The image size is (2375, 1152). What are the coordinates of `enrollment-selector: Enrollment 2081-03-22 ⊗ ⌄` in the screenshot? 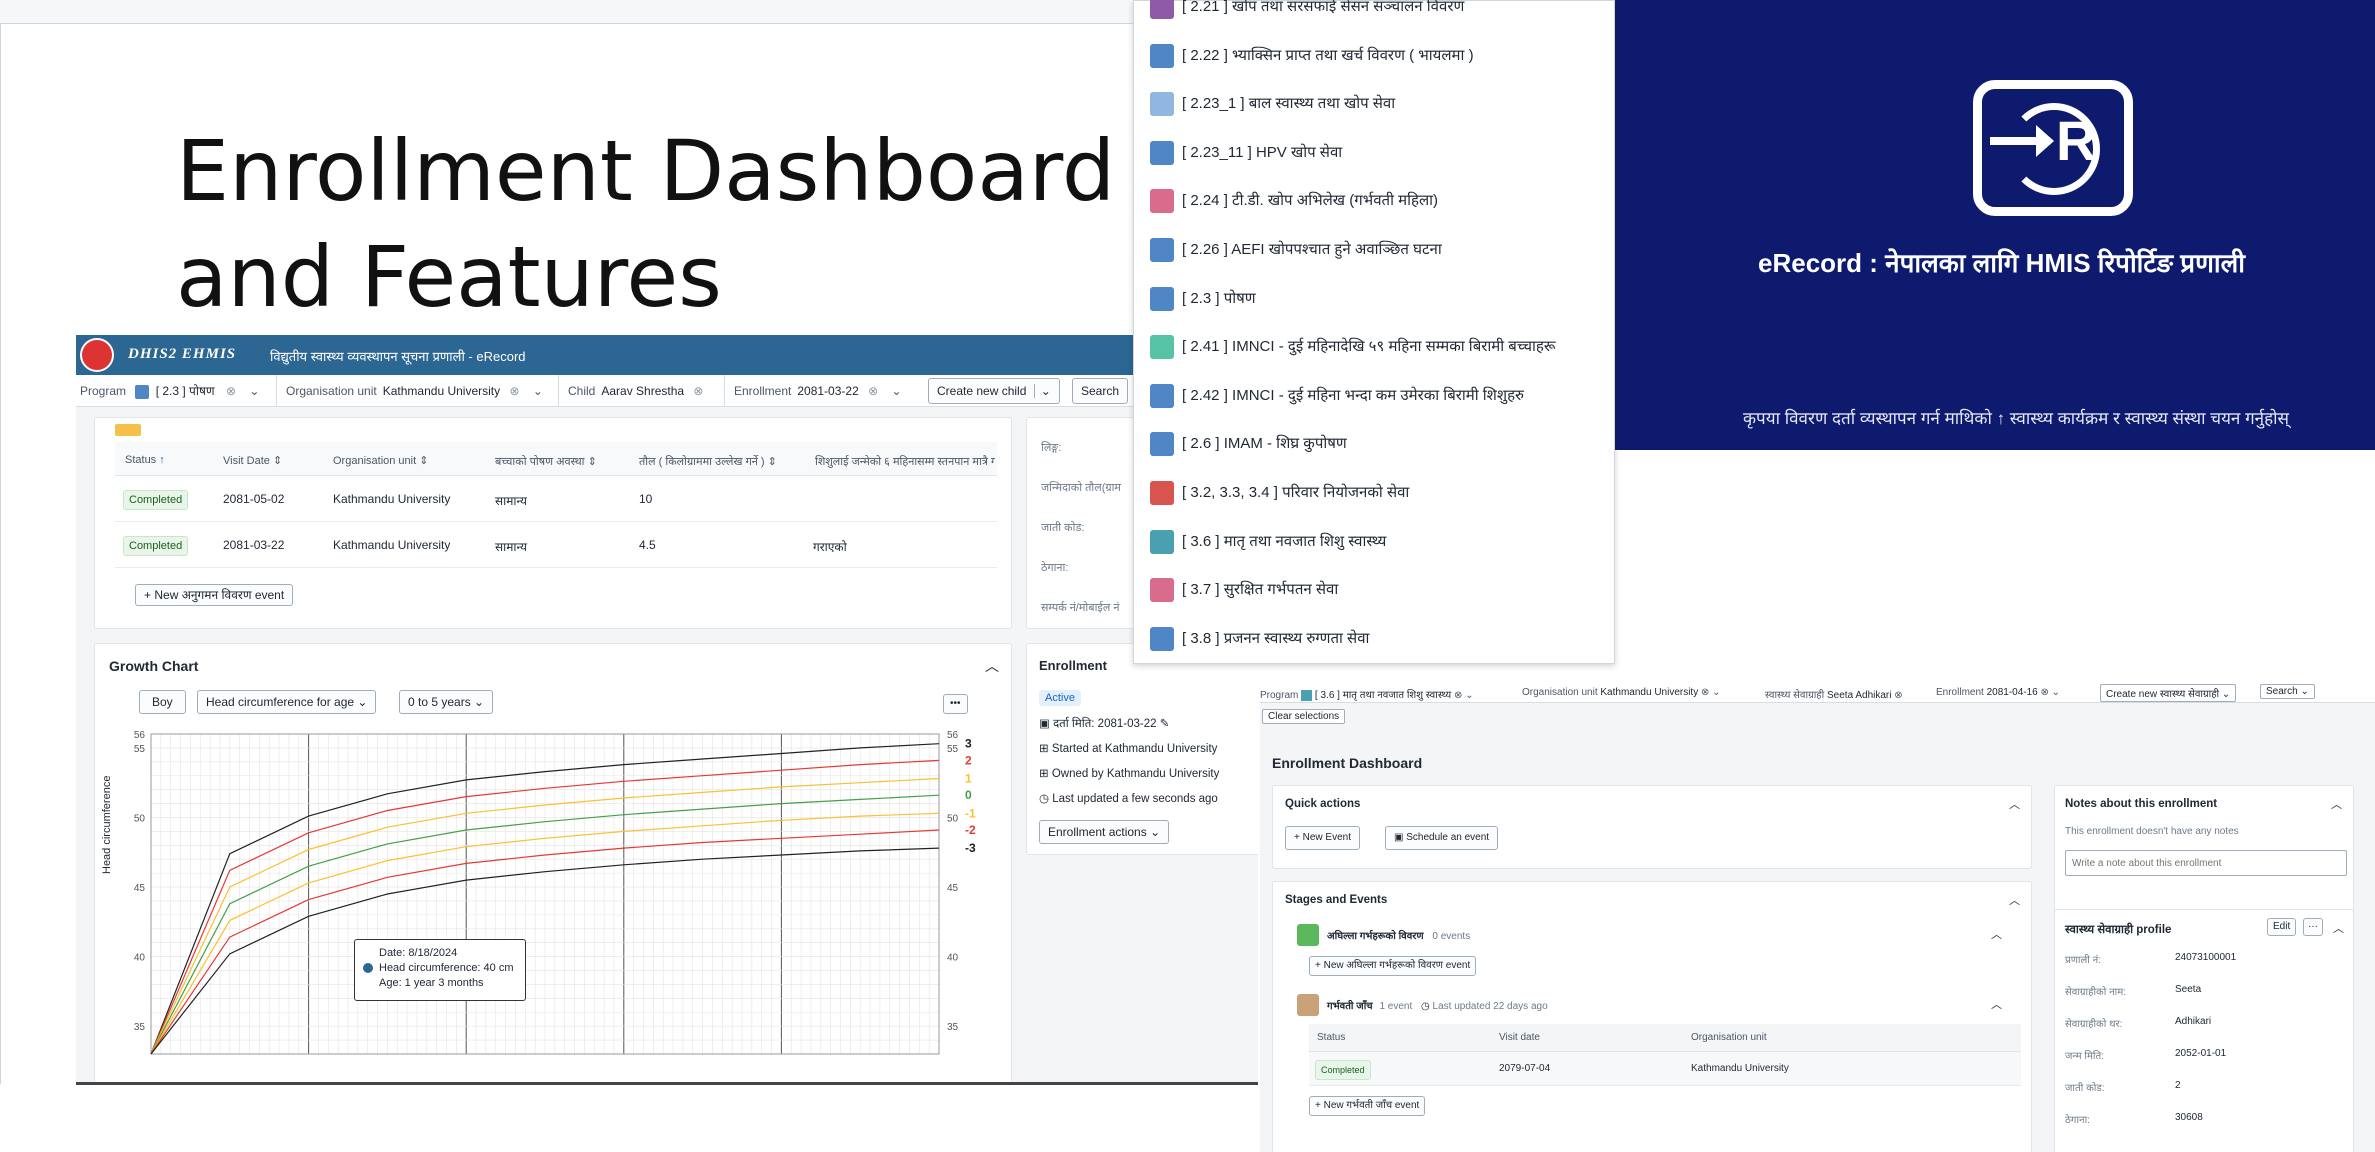 It's located at (818, 391).